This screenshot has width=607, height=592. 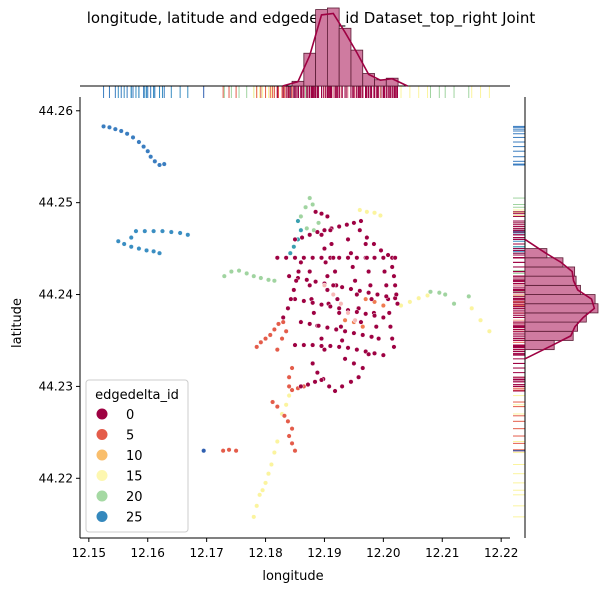 I want to click on x-tick-label: 12.17, so click(x=206, y=553).